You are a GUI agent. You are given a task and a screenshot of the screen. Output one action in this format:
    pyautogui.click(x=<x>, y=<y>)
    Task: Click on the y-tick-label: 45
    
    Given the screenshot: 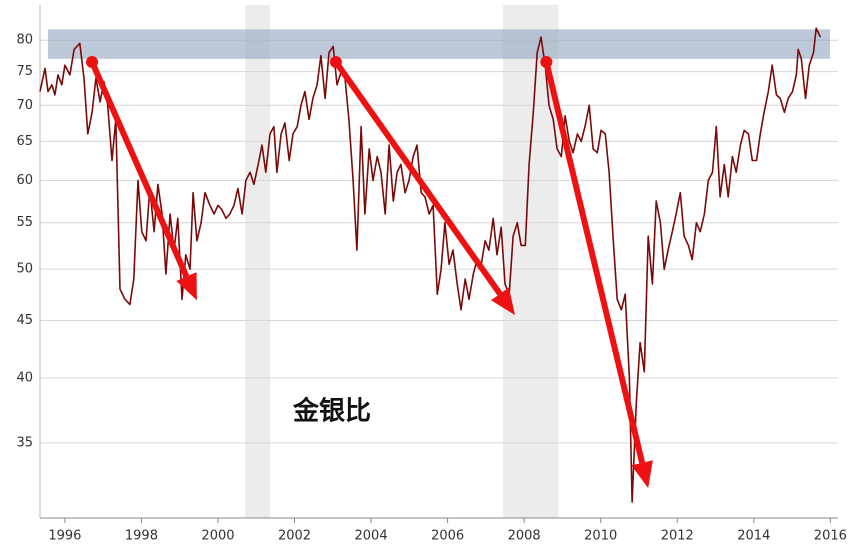 What is the action you would take?
    pyautogui.click(x=24, y=320)
    